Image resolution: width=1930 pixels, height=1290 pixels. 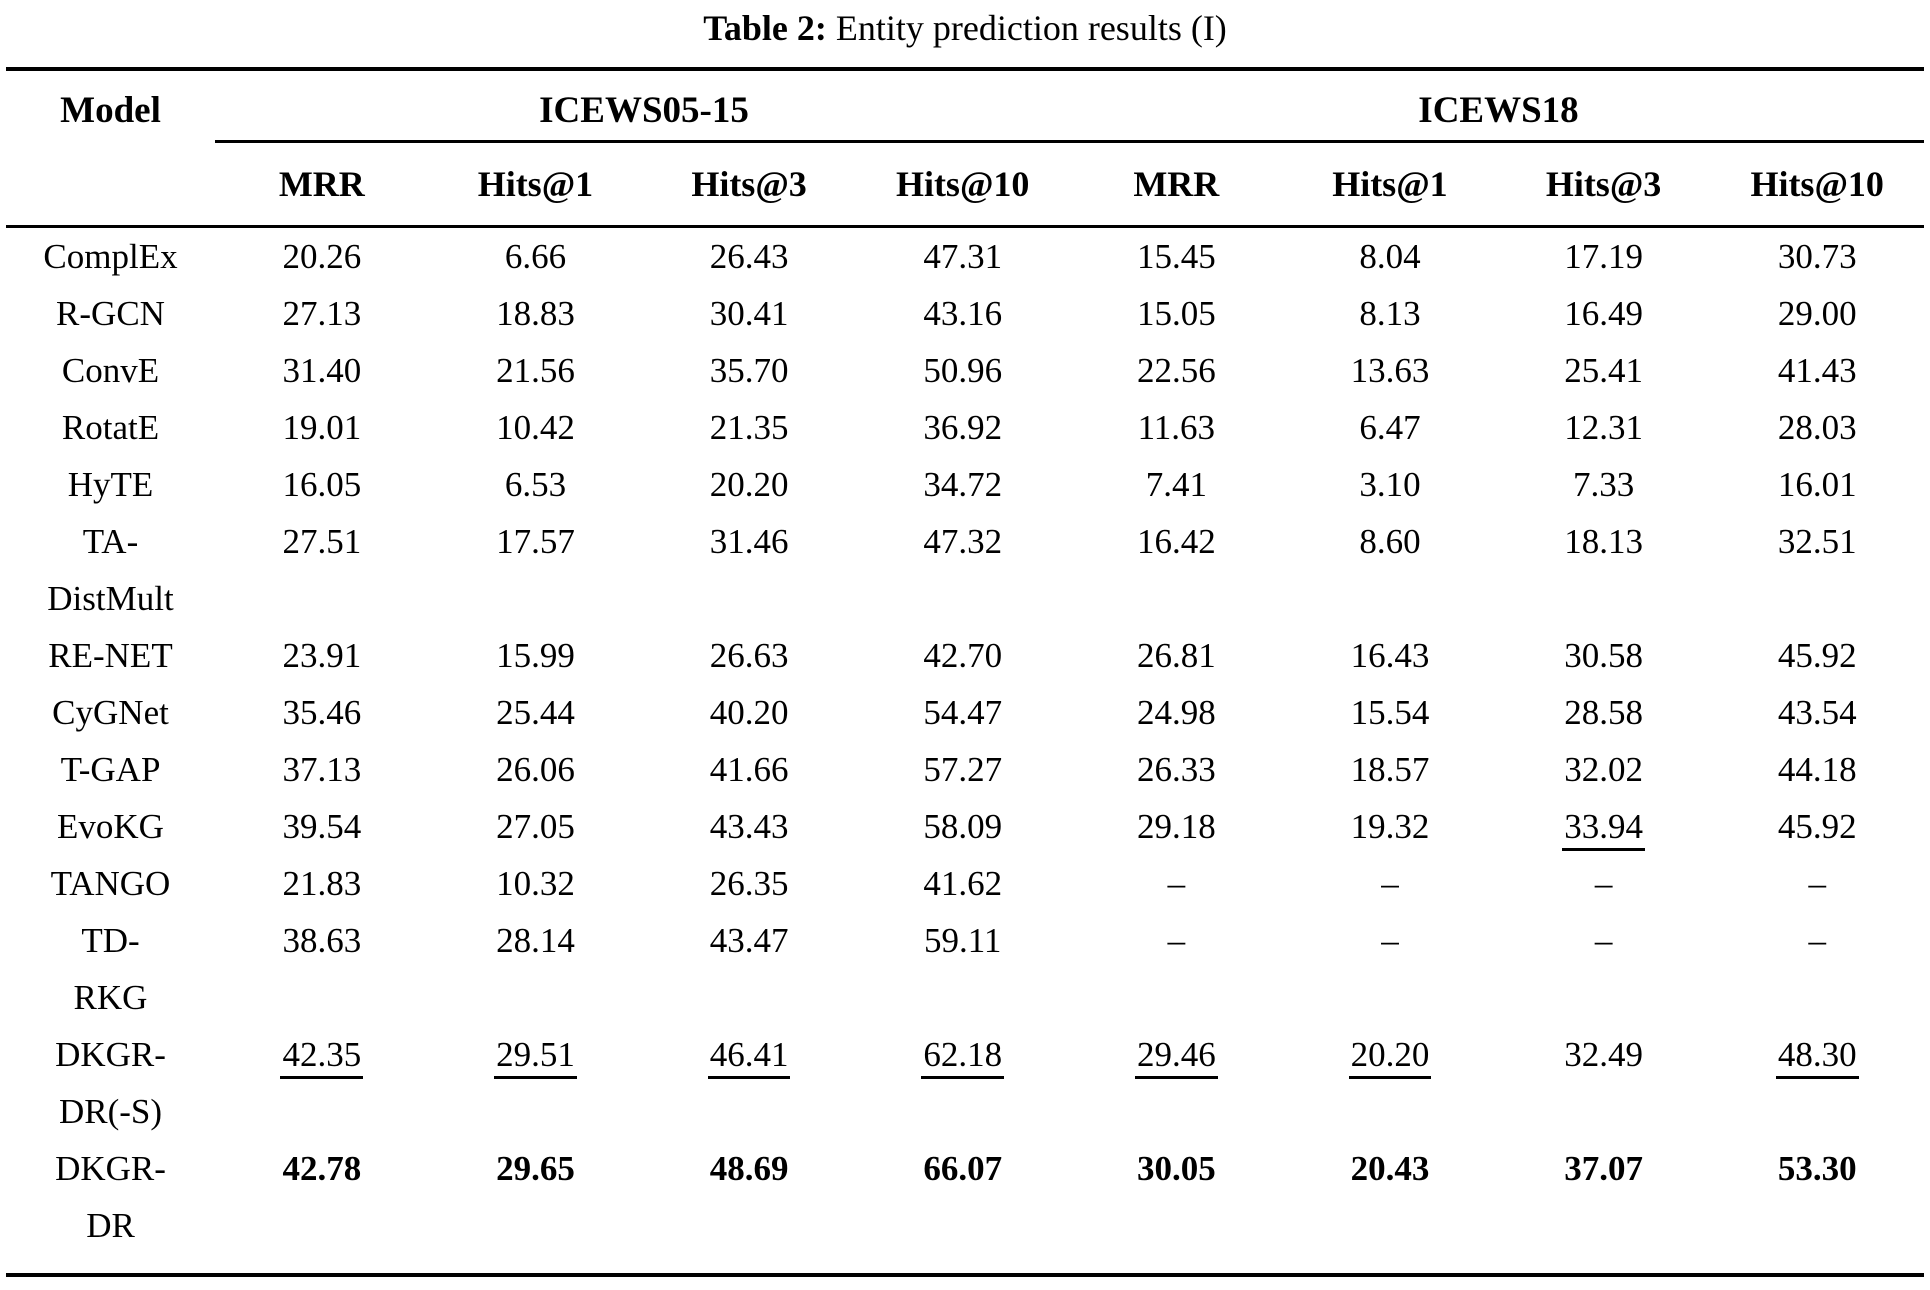 I want to click on value-cell: 27.05, so click(x=535, y=826).